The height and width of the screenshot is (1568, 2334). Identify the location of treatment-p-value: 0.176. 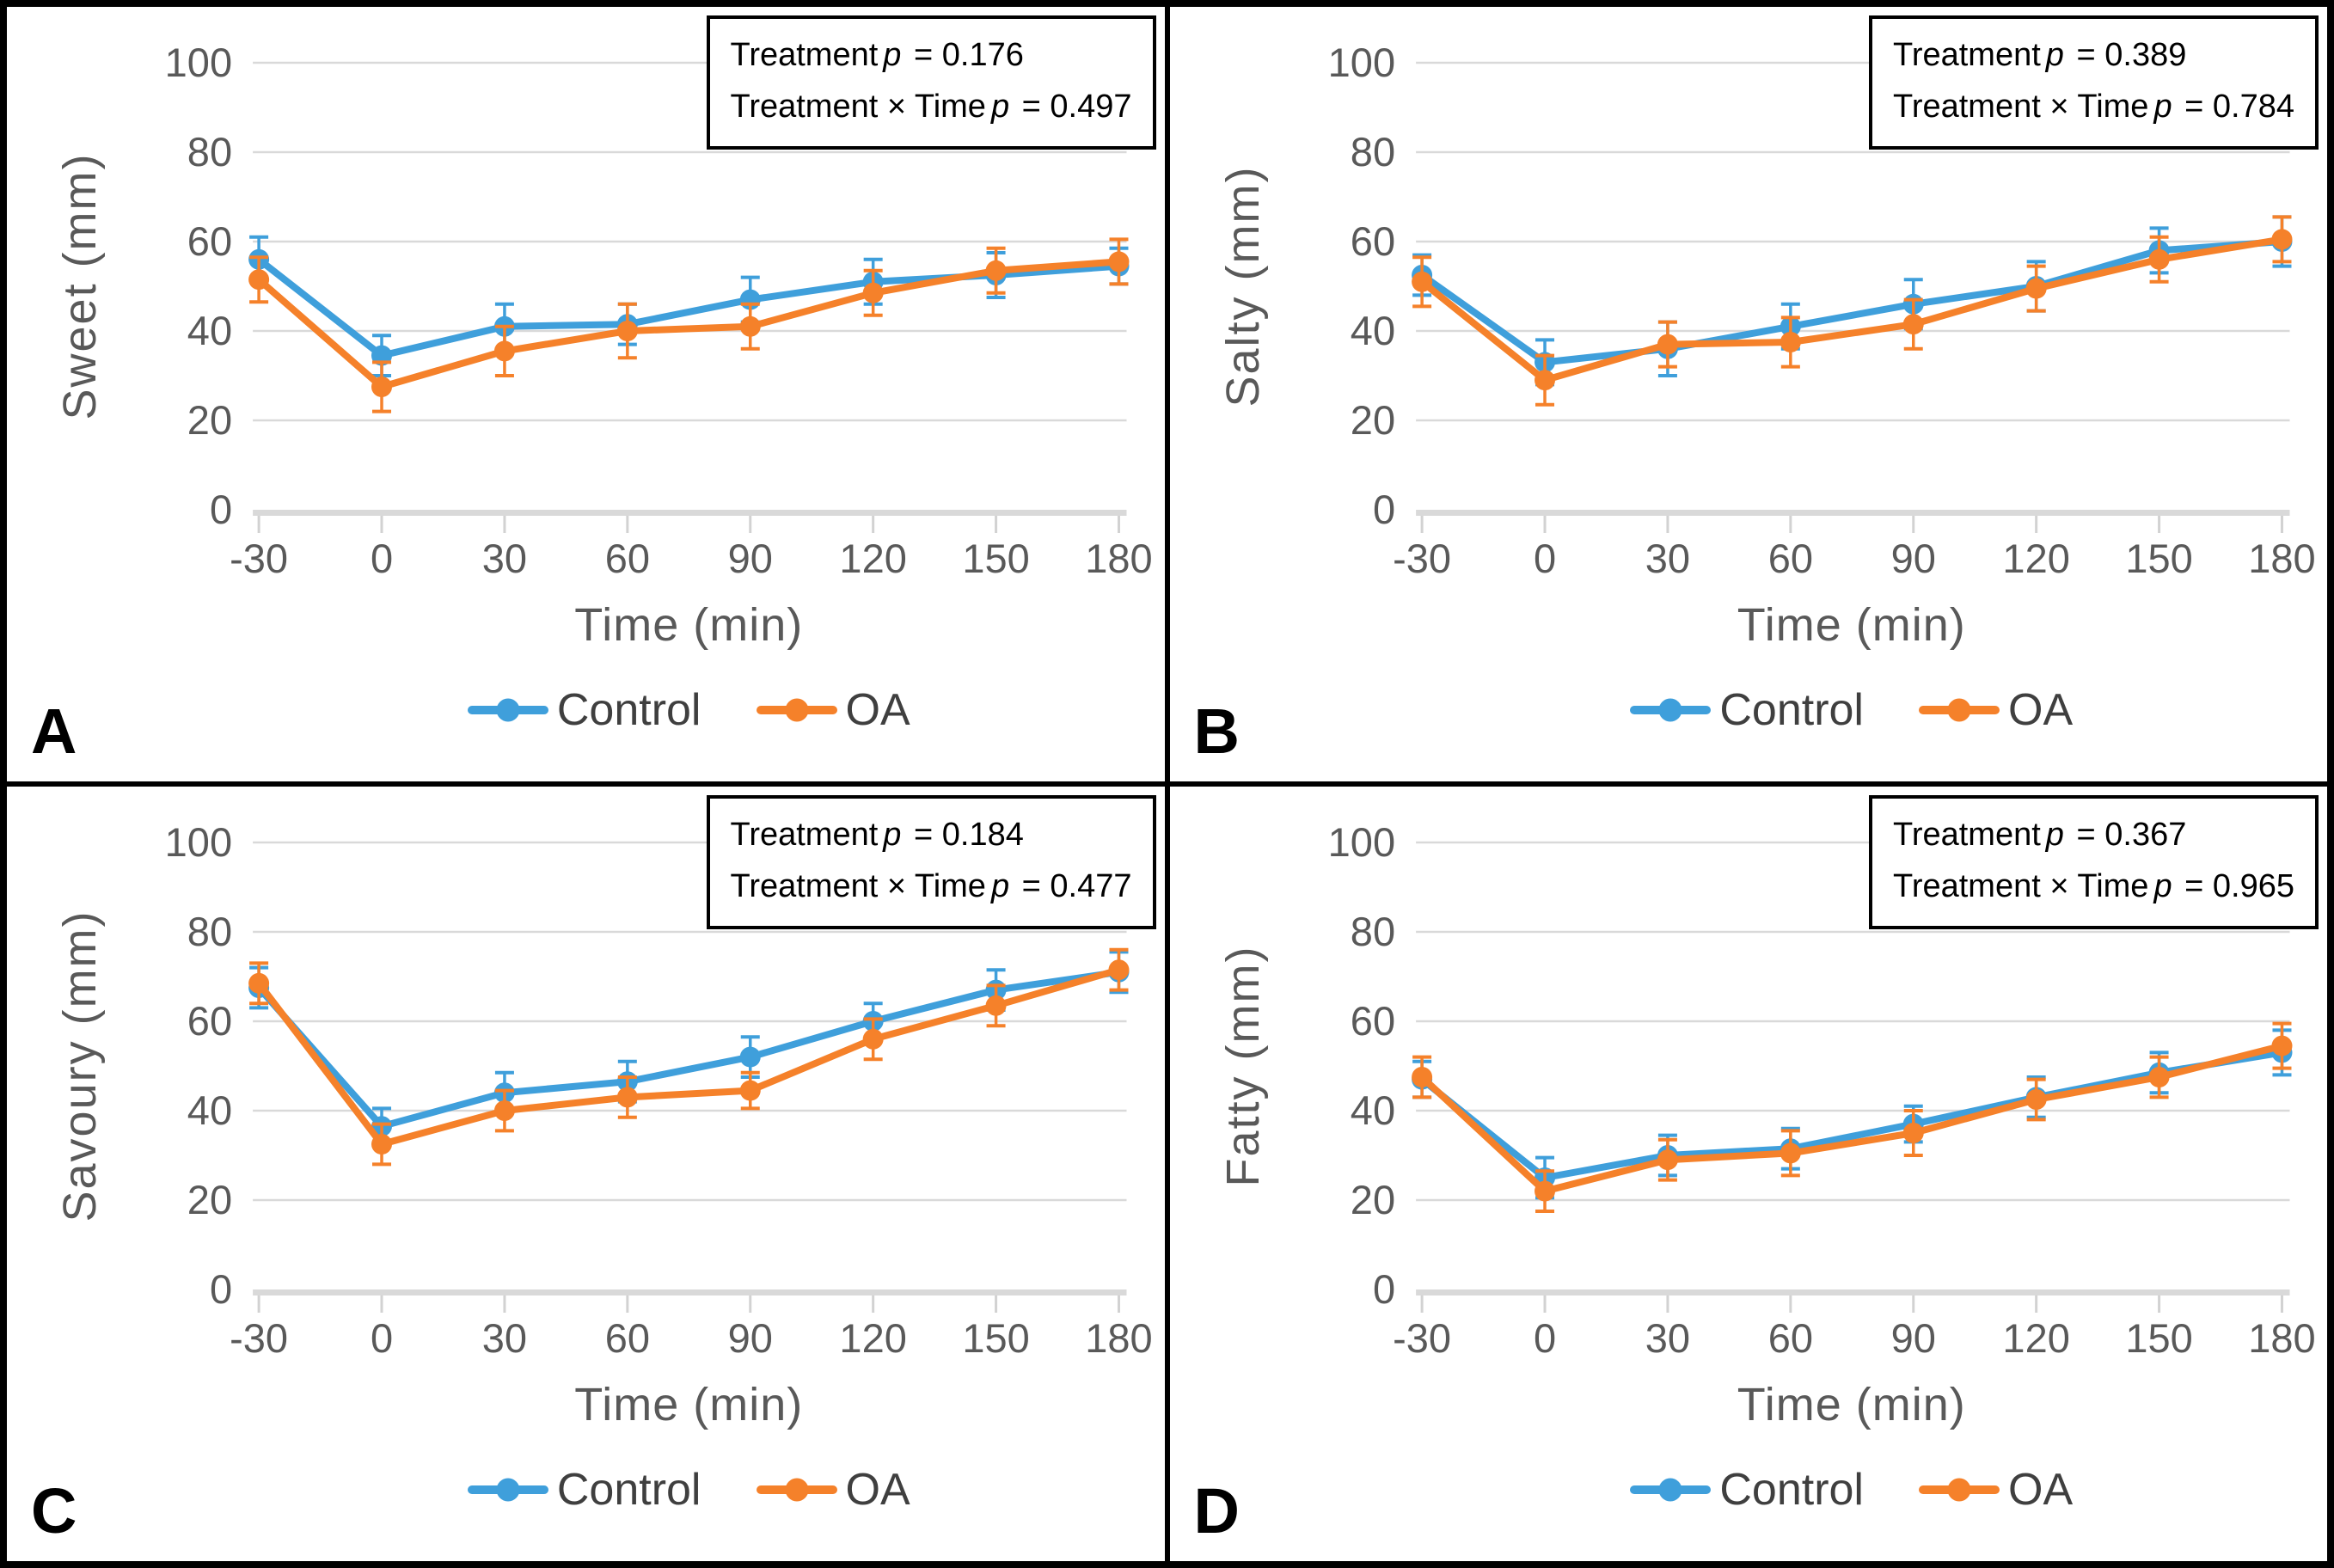
(982, 55).